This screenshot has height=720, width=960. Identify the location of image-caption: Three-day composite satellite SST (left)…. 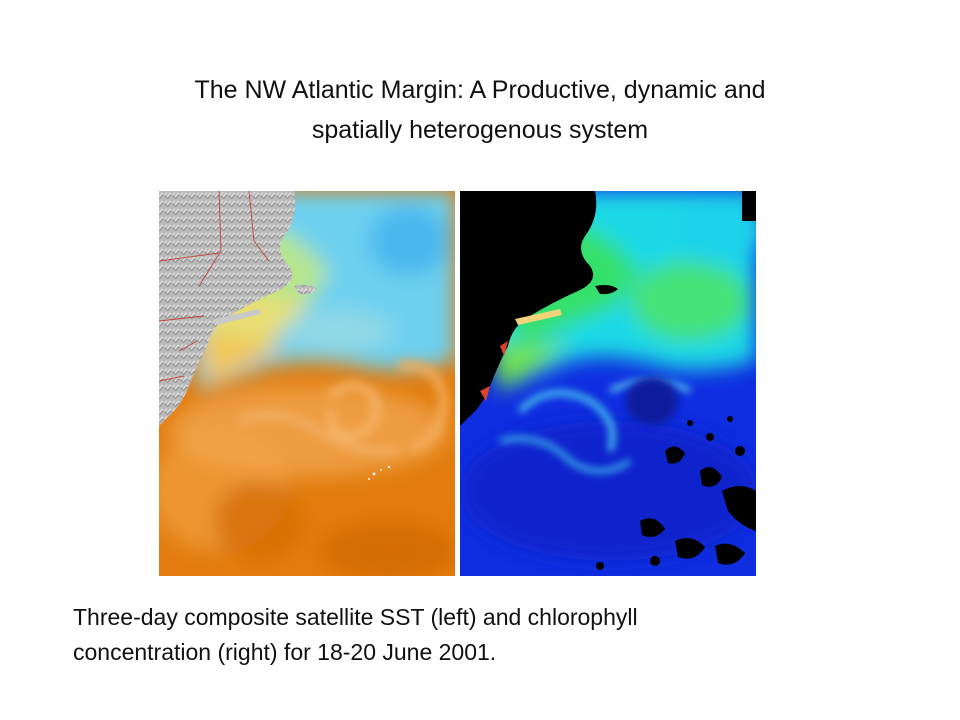
(503, 635).